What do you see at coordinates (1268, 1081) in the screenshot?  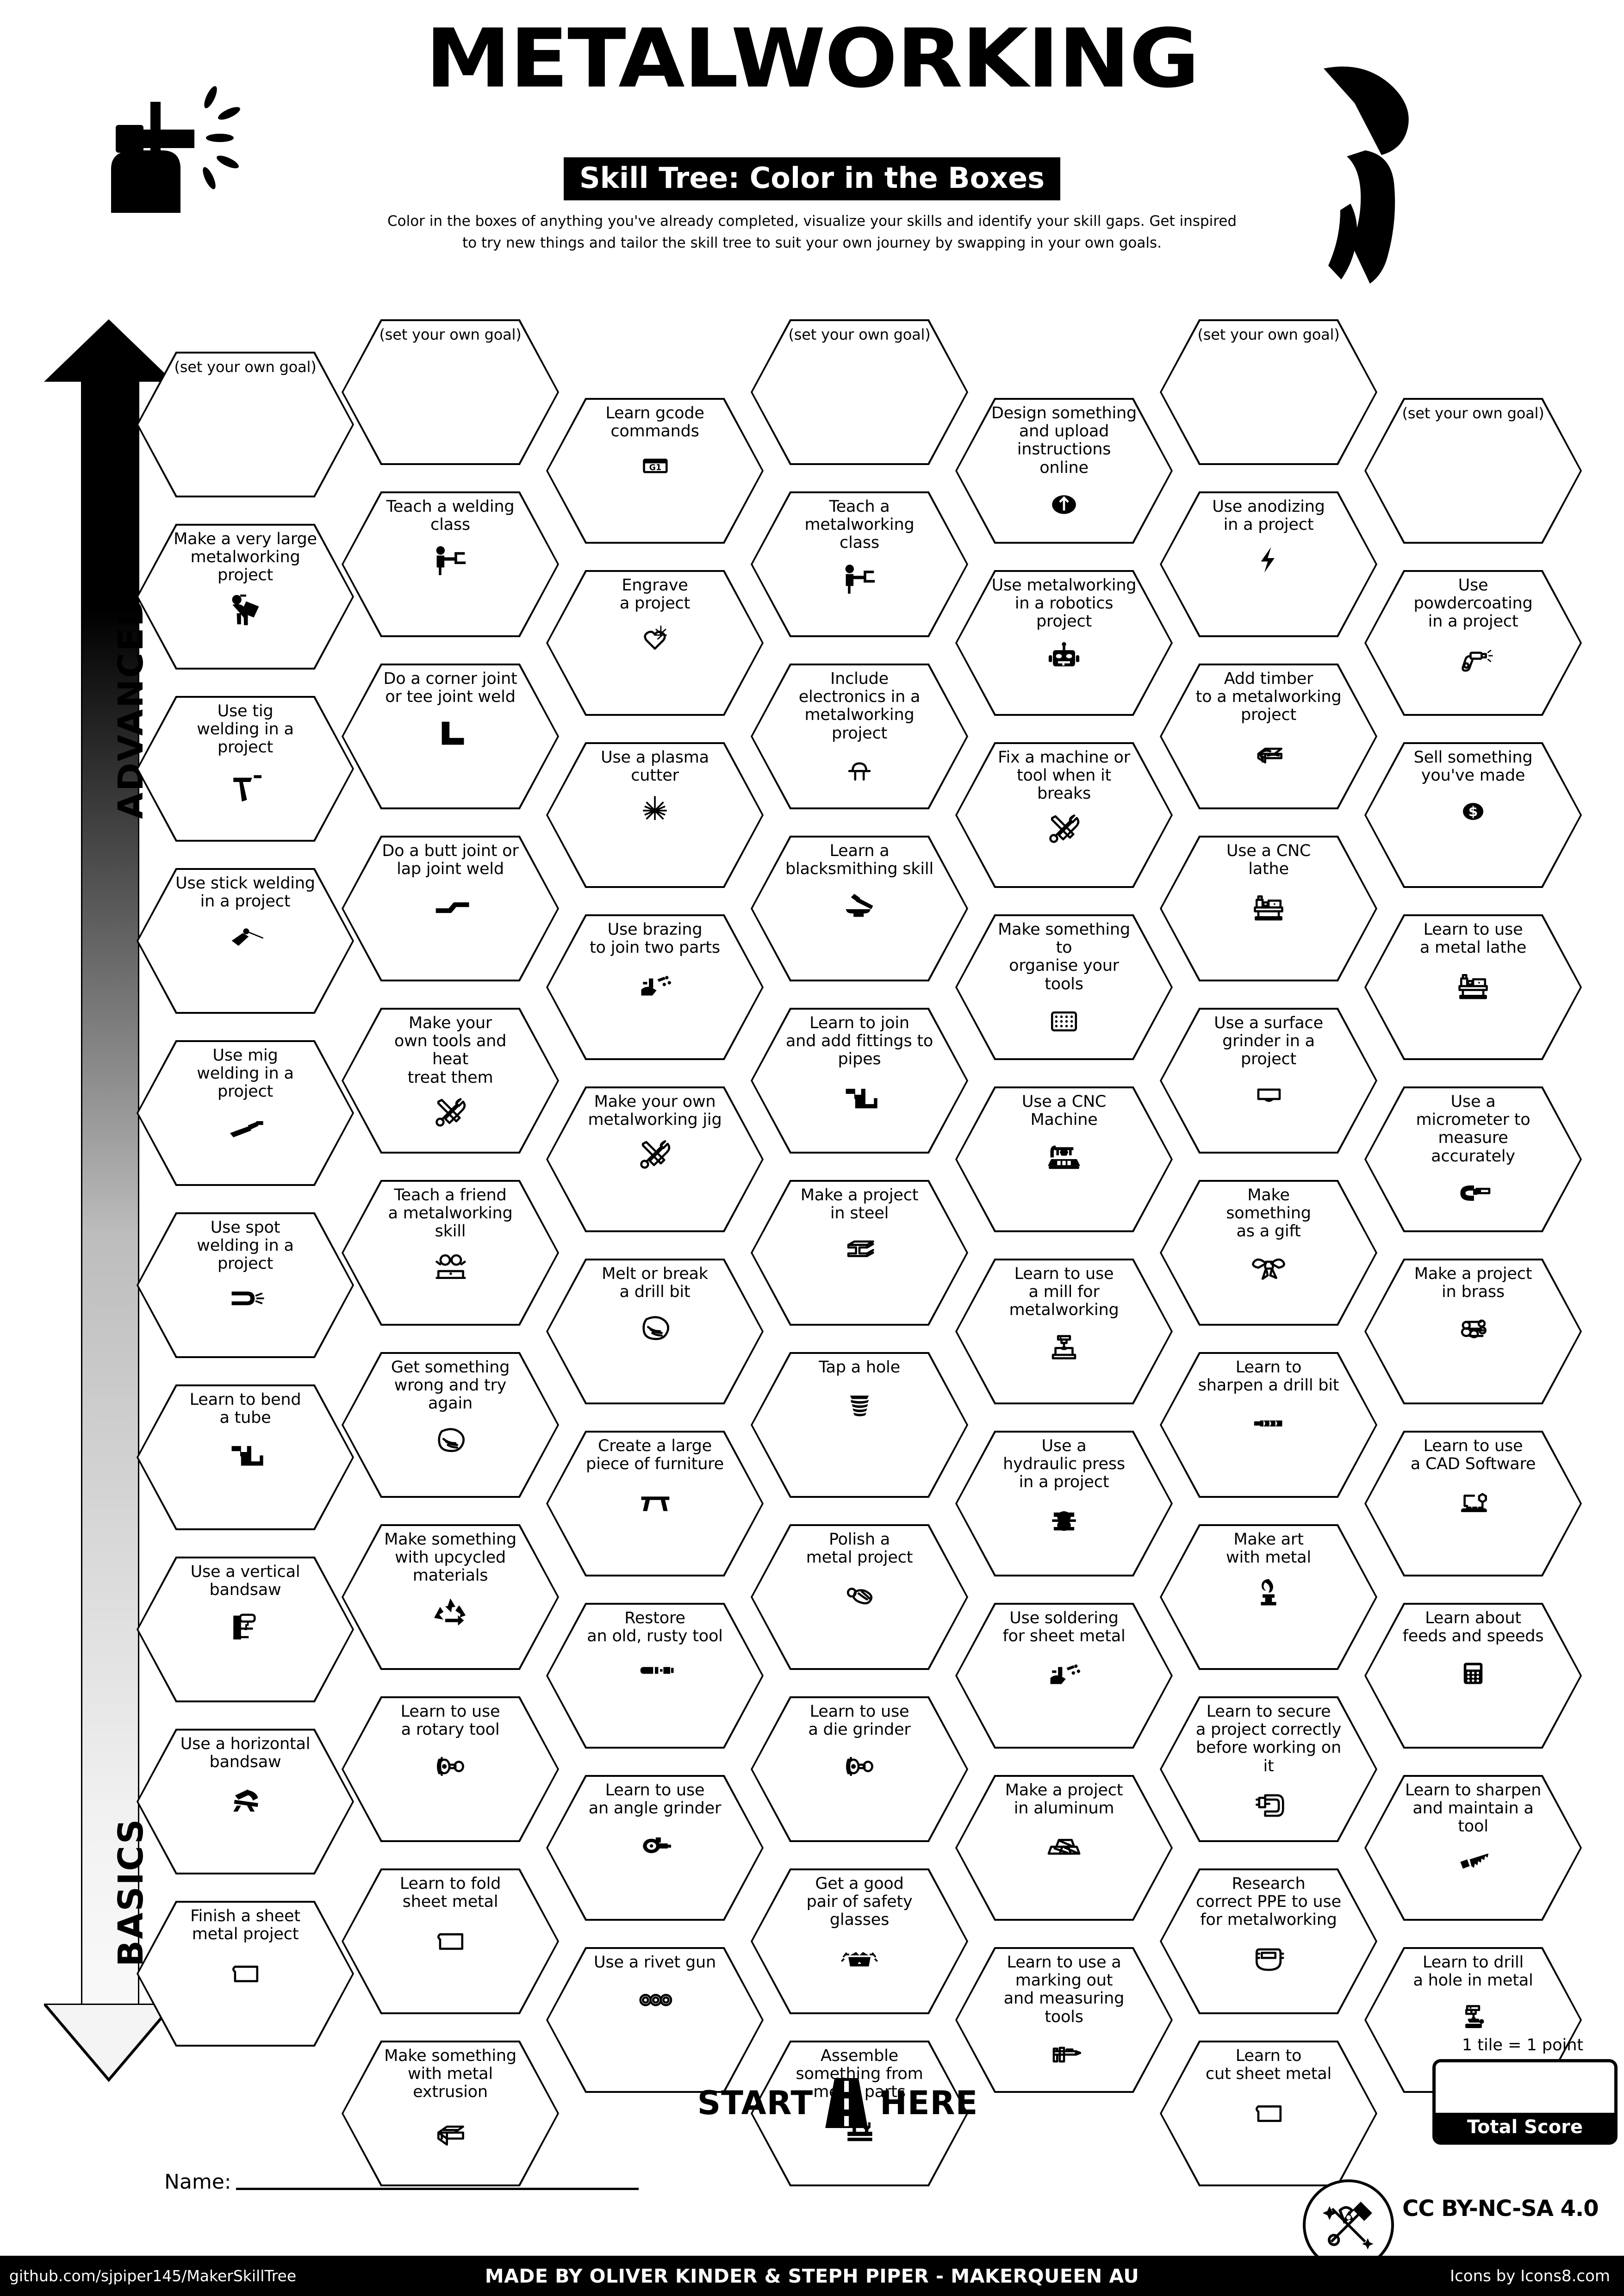 I see `skill-tile: Use a surface grinder in a project` at bounding box center [1268, 1081].